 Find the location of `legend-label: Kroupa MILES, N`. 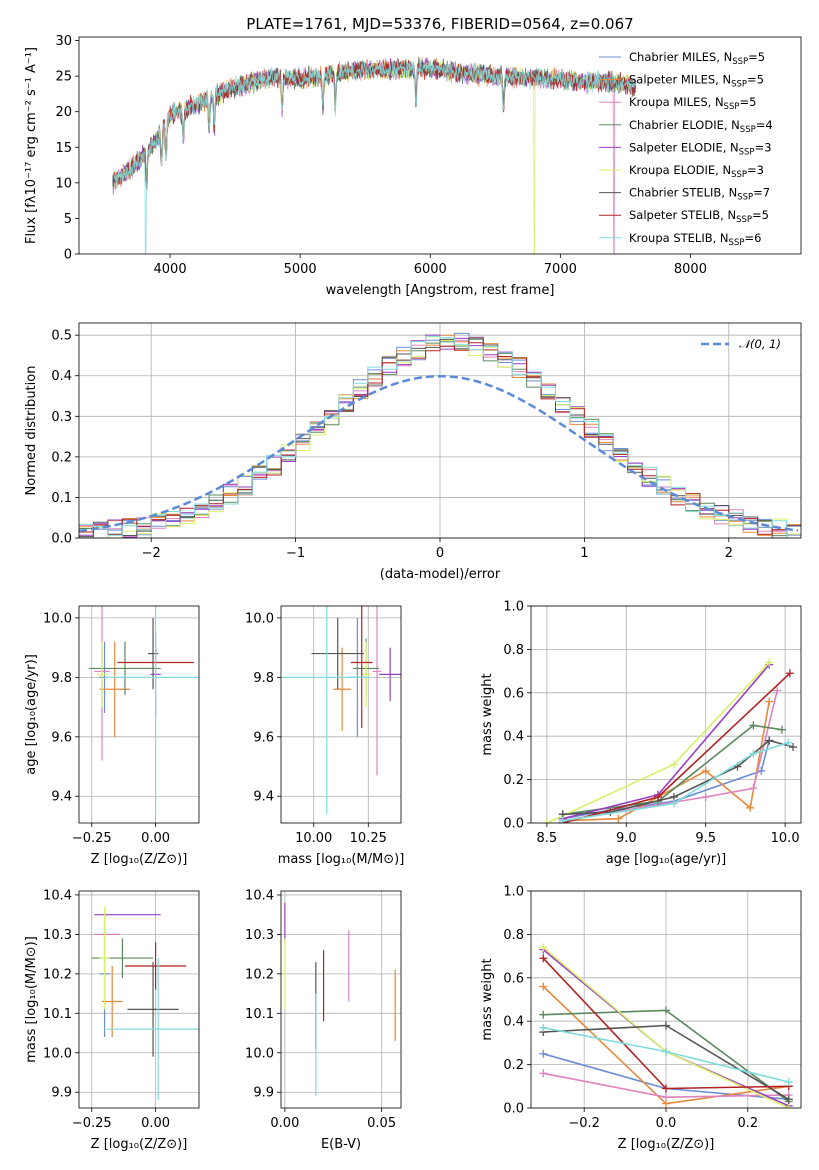

legend-label: Kroupa MILES, N is located at coordinates (676, 102).